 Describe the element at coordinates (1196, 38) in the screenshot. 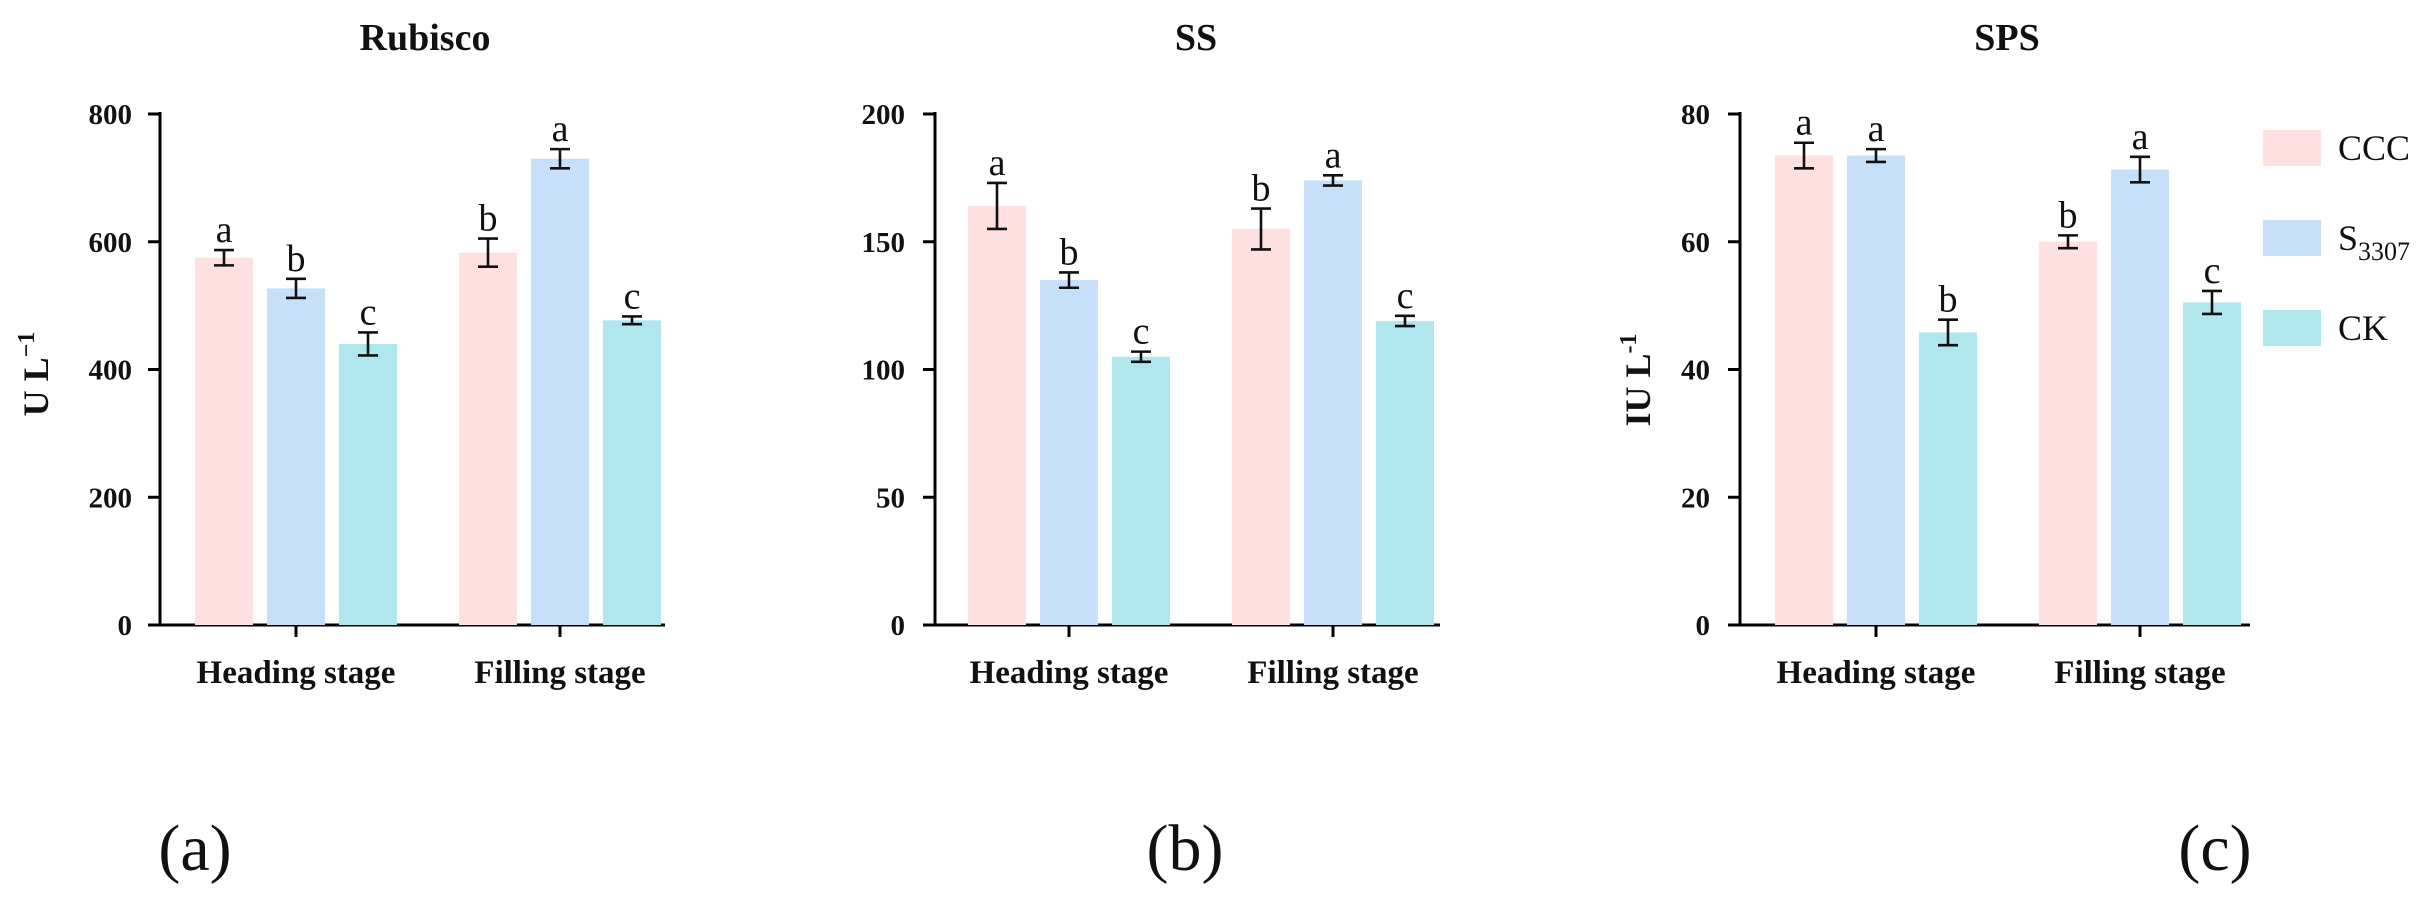

I see `chart-title: SS` at that location.